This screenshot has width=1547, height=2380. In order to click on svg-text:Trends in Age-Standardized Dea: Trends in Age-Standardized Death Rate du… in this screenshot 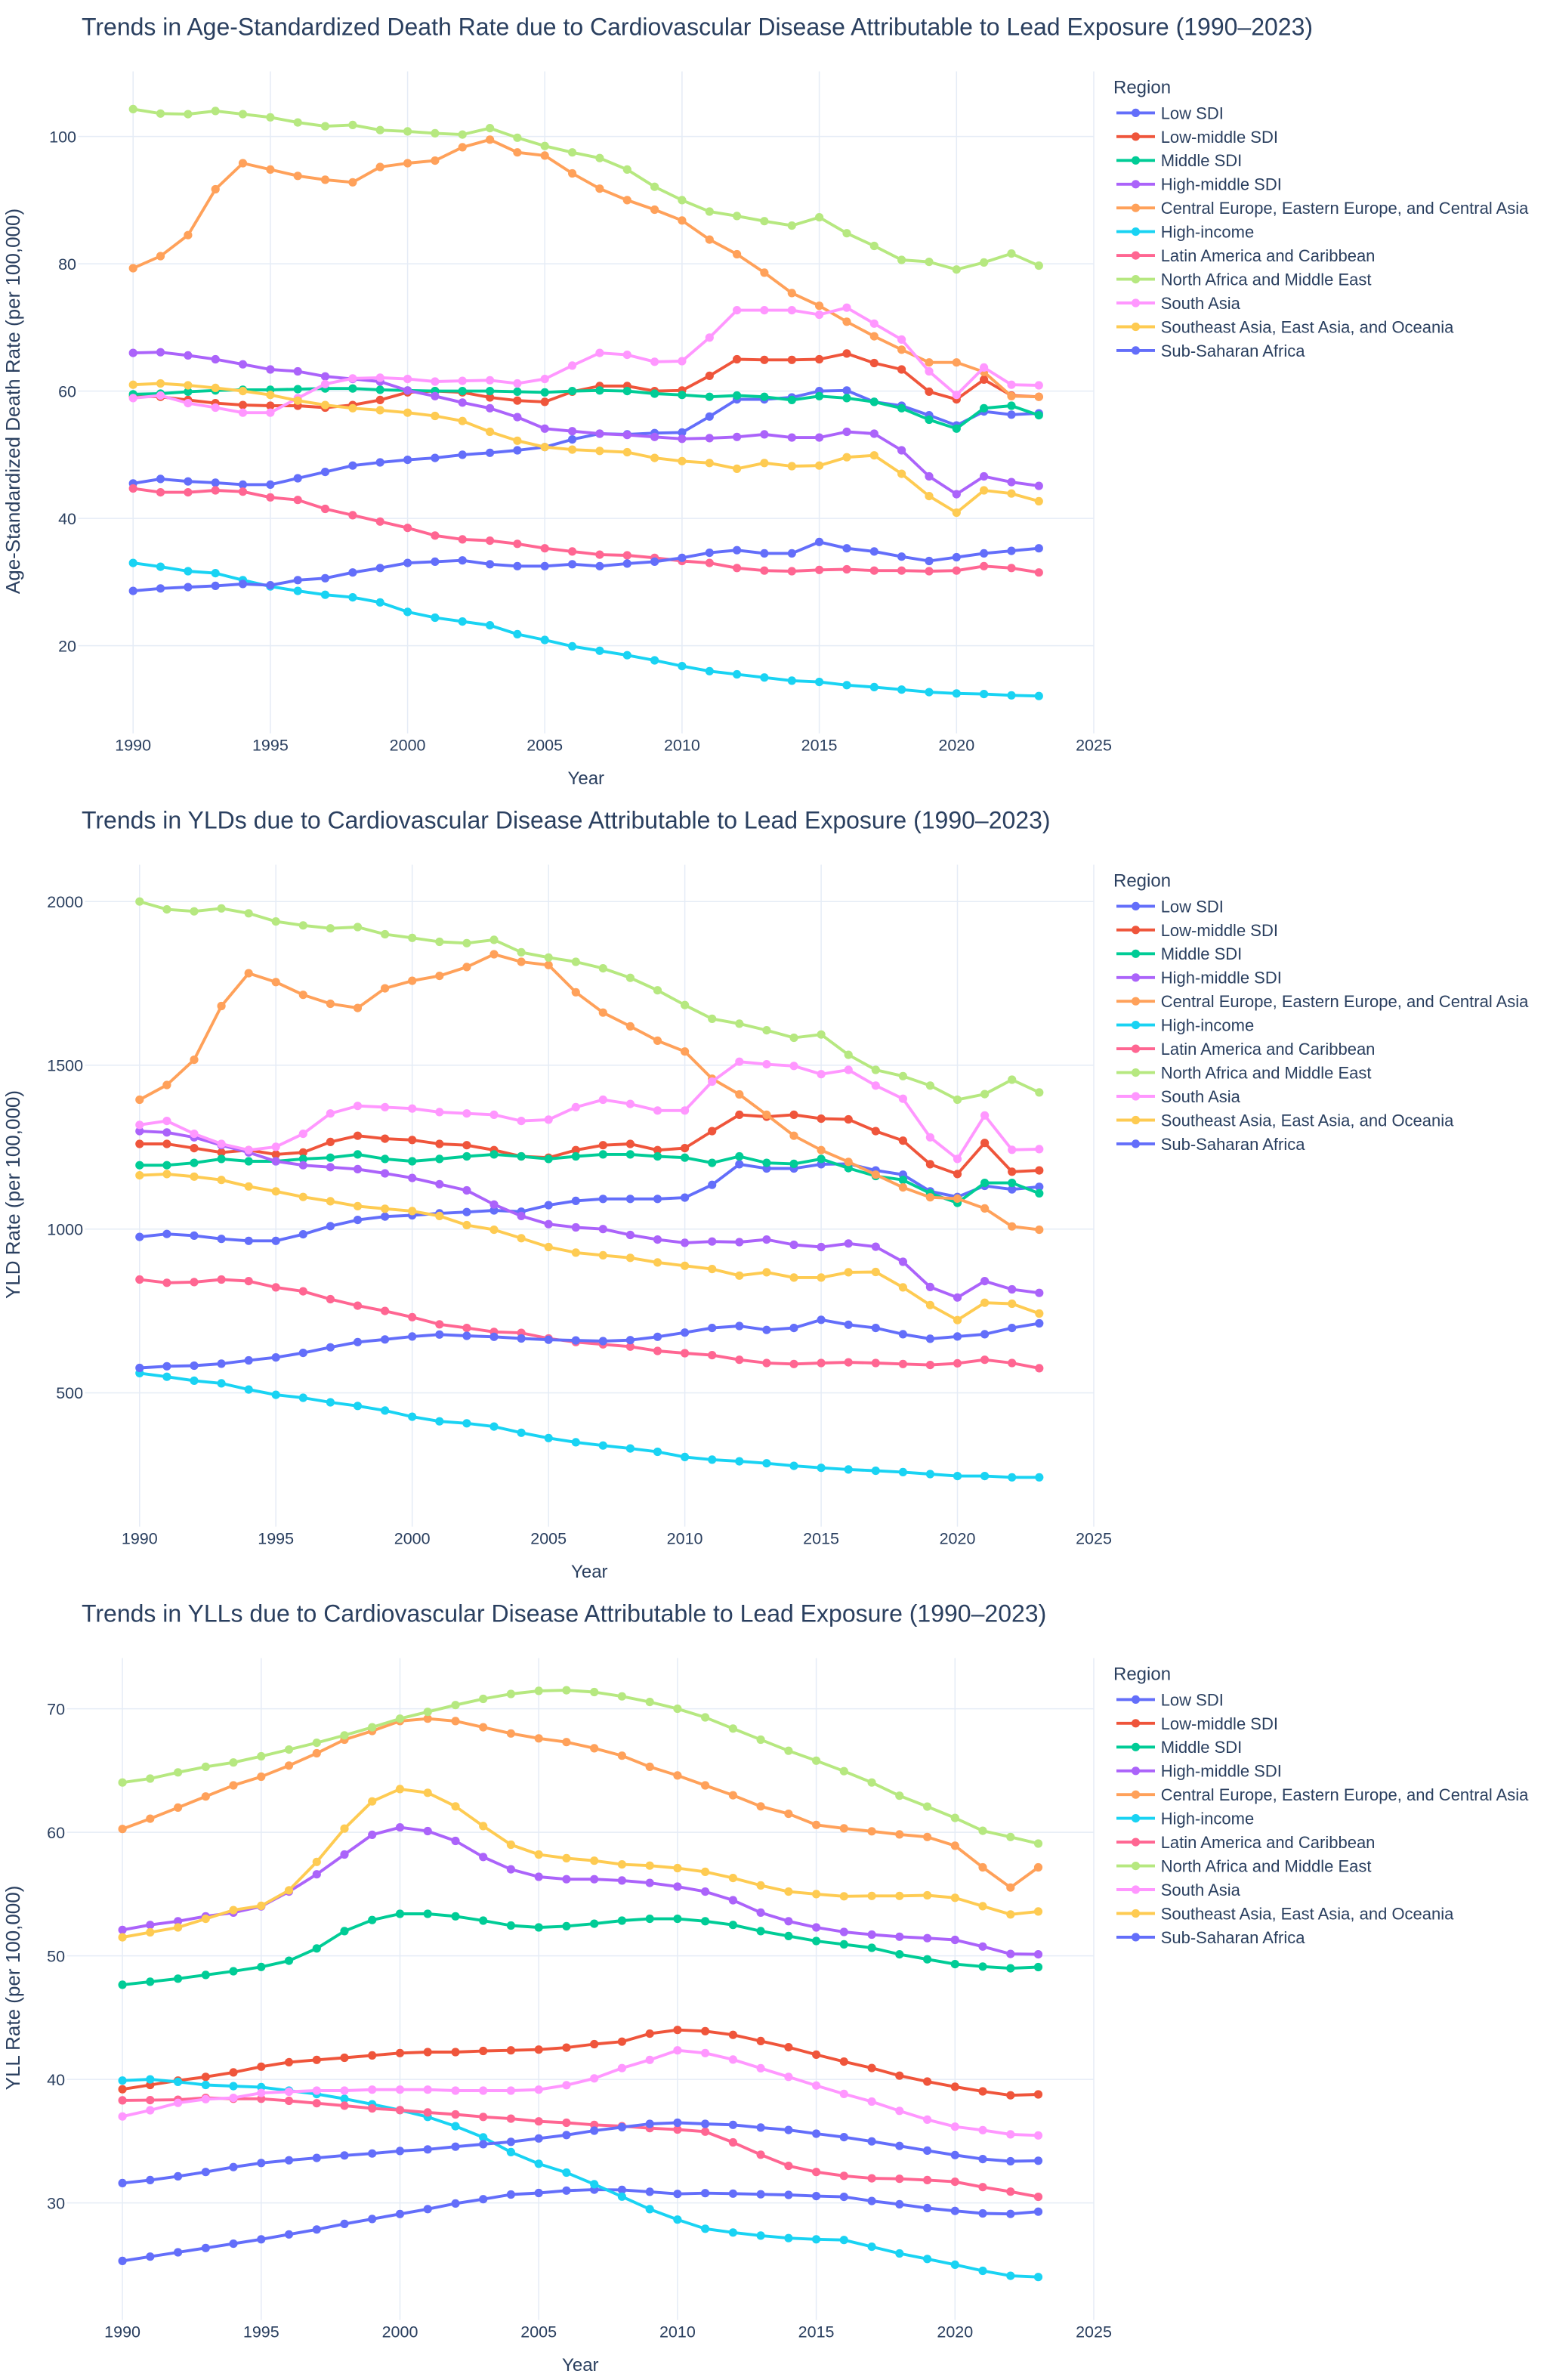, I will do `click(697, 27)`.